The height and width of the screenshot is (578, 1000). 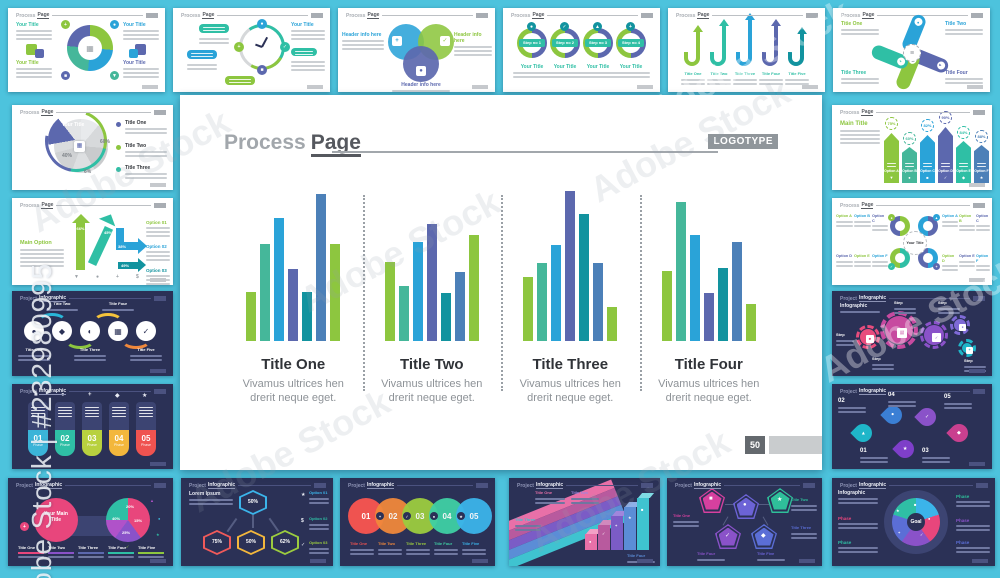 What do you see at coordinates (860, 133) in the screenshot?
I see `label-block: Main Title` at bounding box center [860, 133].